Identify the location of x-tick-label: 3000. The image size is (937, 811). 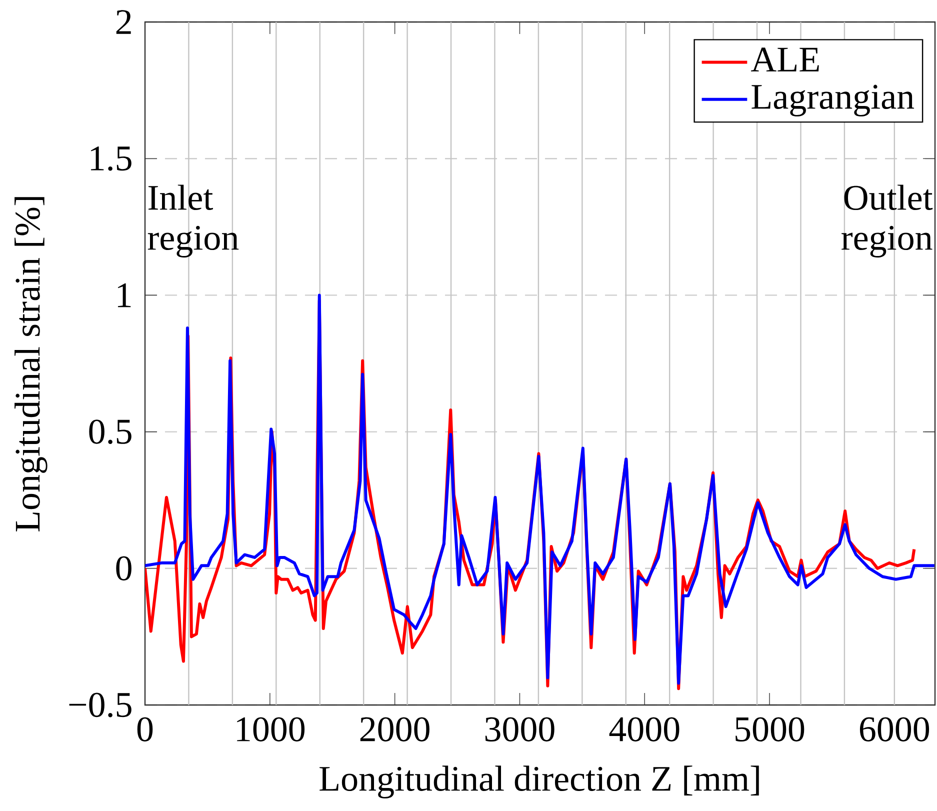
(519, 729).